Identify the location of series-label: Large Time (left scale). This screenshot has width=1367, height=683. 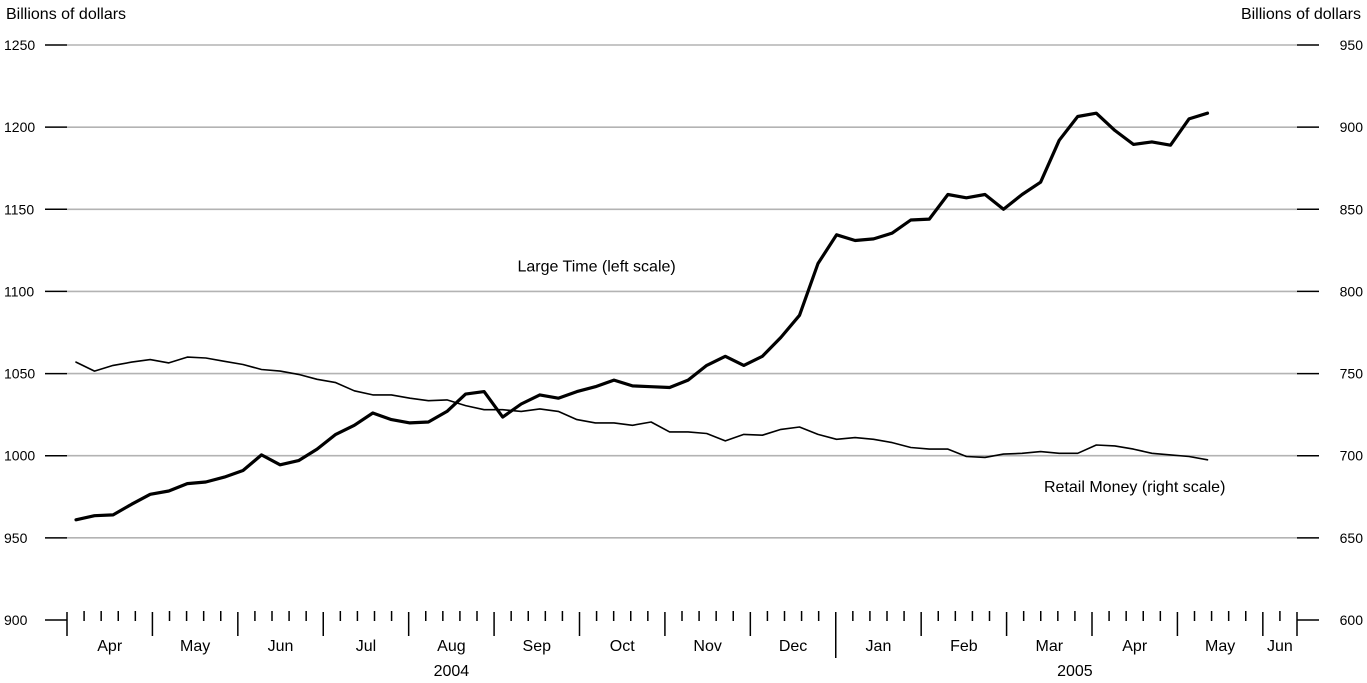
(596, 267).